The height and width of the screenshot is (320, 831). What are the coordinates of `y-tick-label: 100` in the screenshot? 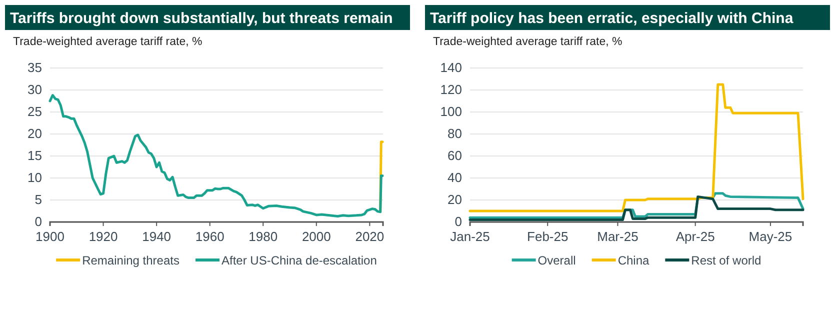 It's located at (451, 112).